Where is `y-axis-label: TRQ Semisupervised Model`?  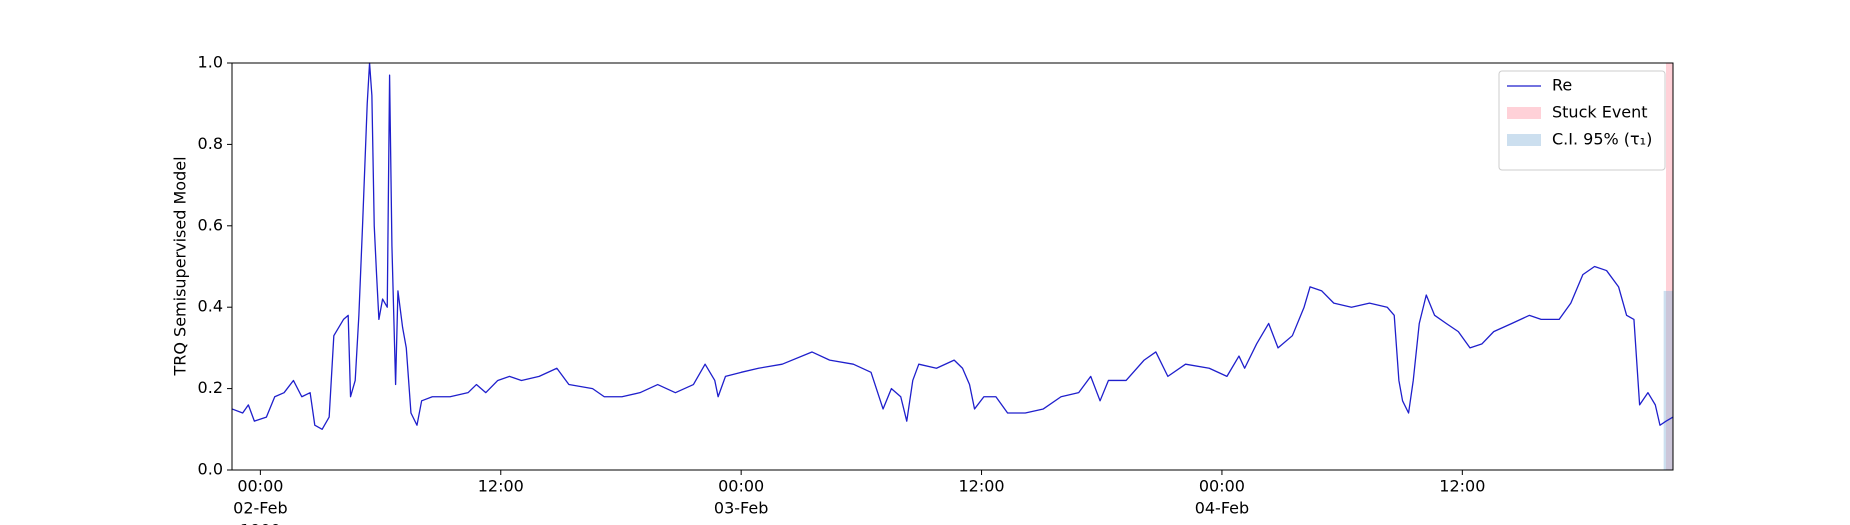 y-axis-label: TRQ Semisupervised Model is located at coordinates (180, 266).